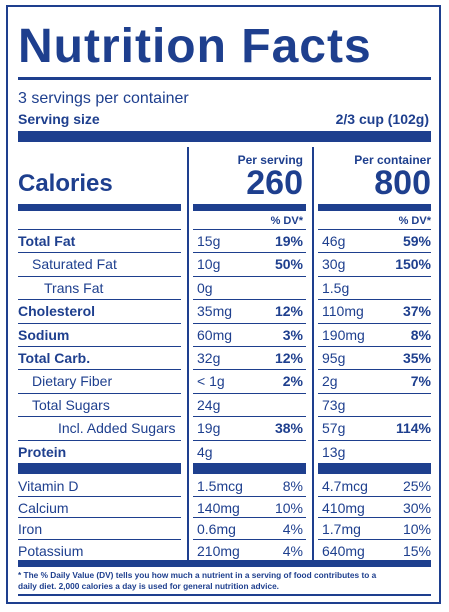 Image resolution: width=449 pixels, height=612 pixels. Describe the element at coordinates (215, 335) in the screenshot. I see `serving-amount: 60mg` at that location.